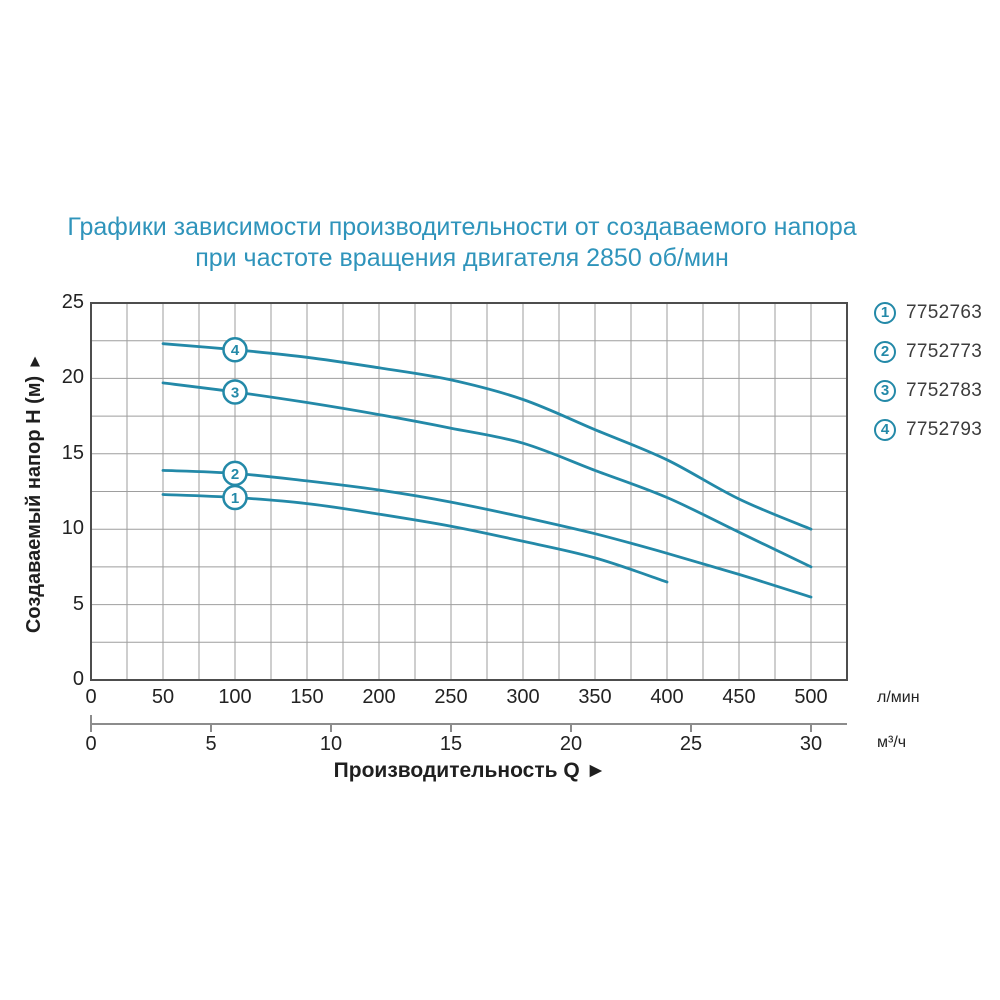  I want to click on x-tick-label-m3h: 25, so click(691, 744).